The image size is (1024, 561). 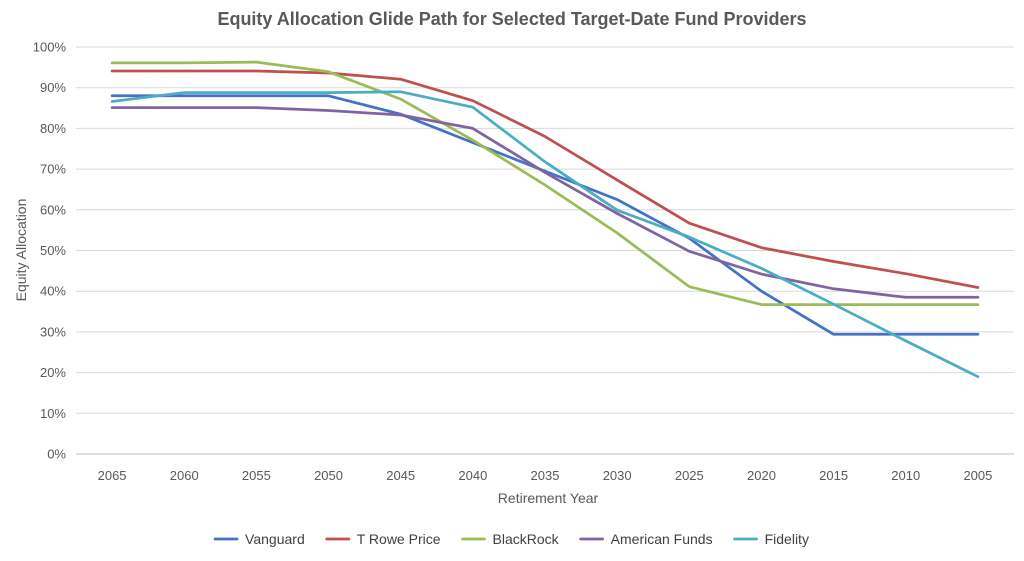 I want to click on y-tick-label: 60%, so click(x=53, y=209).